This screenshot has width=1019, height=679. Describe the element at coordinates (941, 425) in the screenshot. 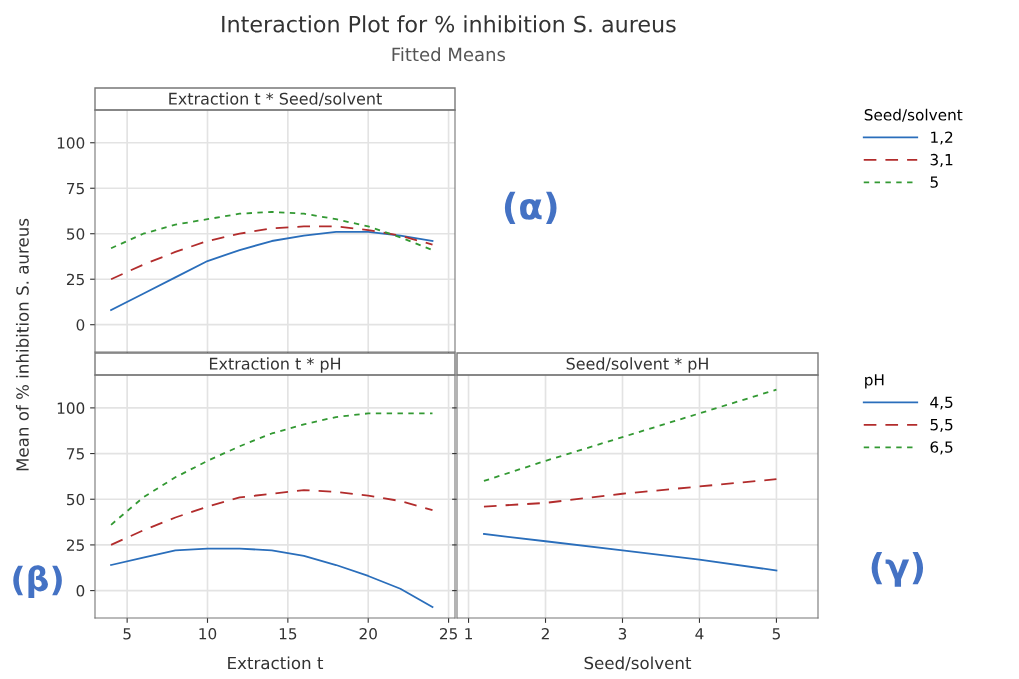

I see `legend-label: 5,5` at that location.